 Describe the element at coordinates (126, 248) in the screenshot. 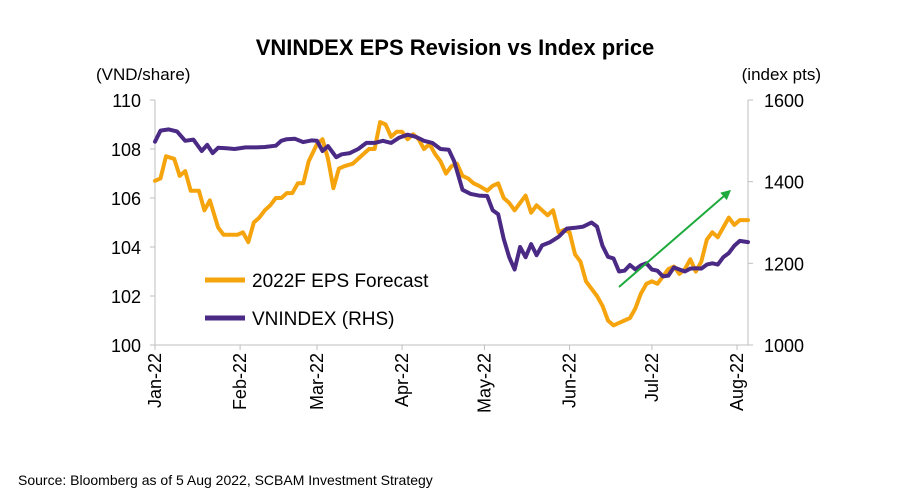

I see `left-tick-label: 104` at that location.